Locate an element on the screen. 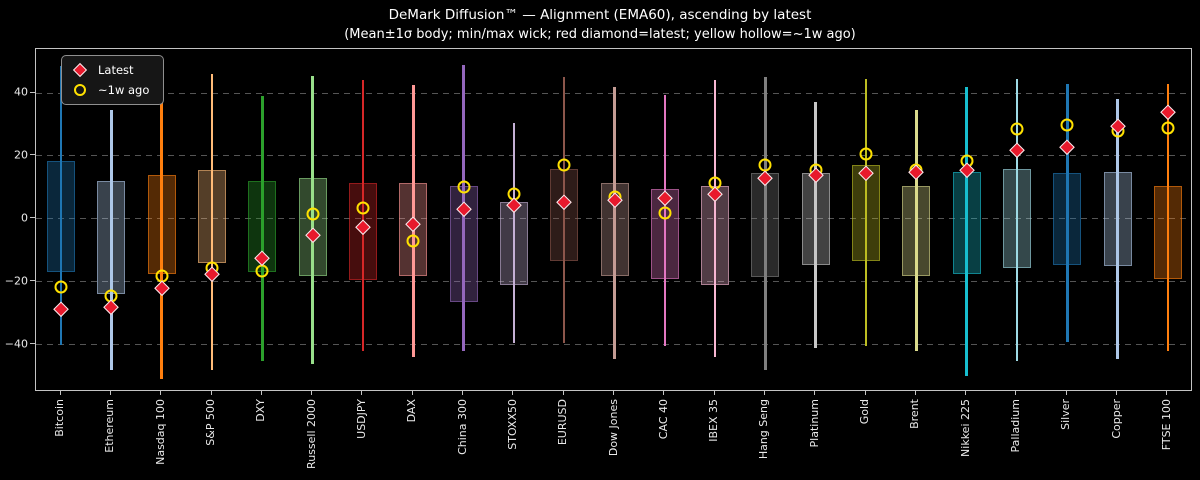 The width and height of the screenshot is (1200, 480). x-axis-label: Gold is located at coordinates (865, 412).